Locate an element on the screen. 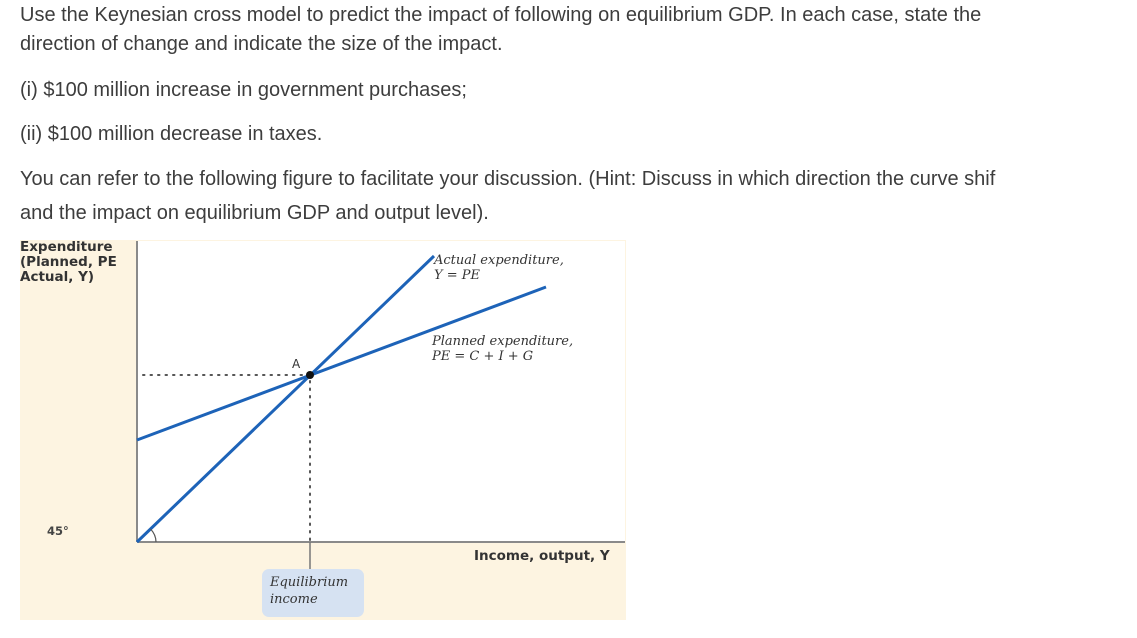 The height and width of the screenshot is (638, 1137). y-axis-label: Expenditure (Planned, PE Actual, Y) is located at coordinates (68, 262).